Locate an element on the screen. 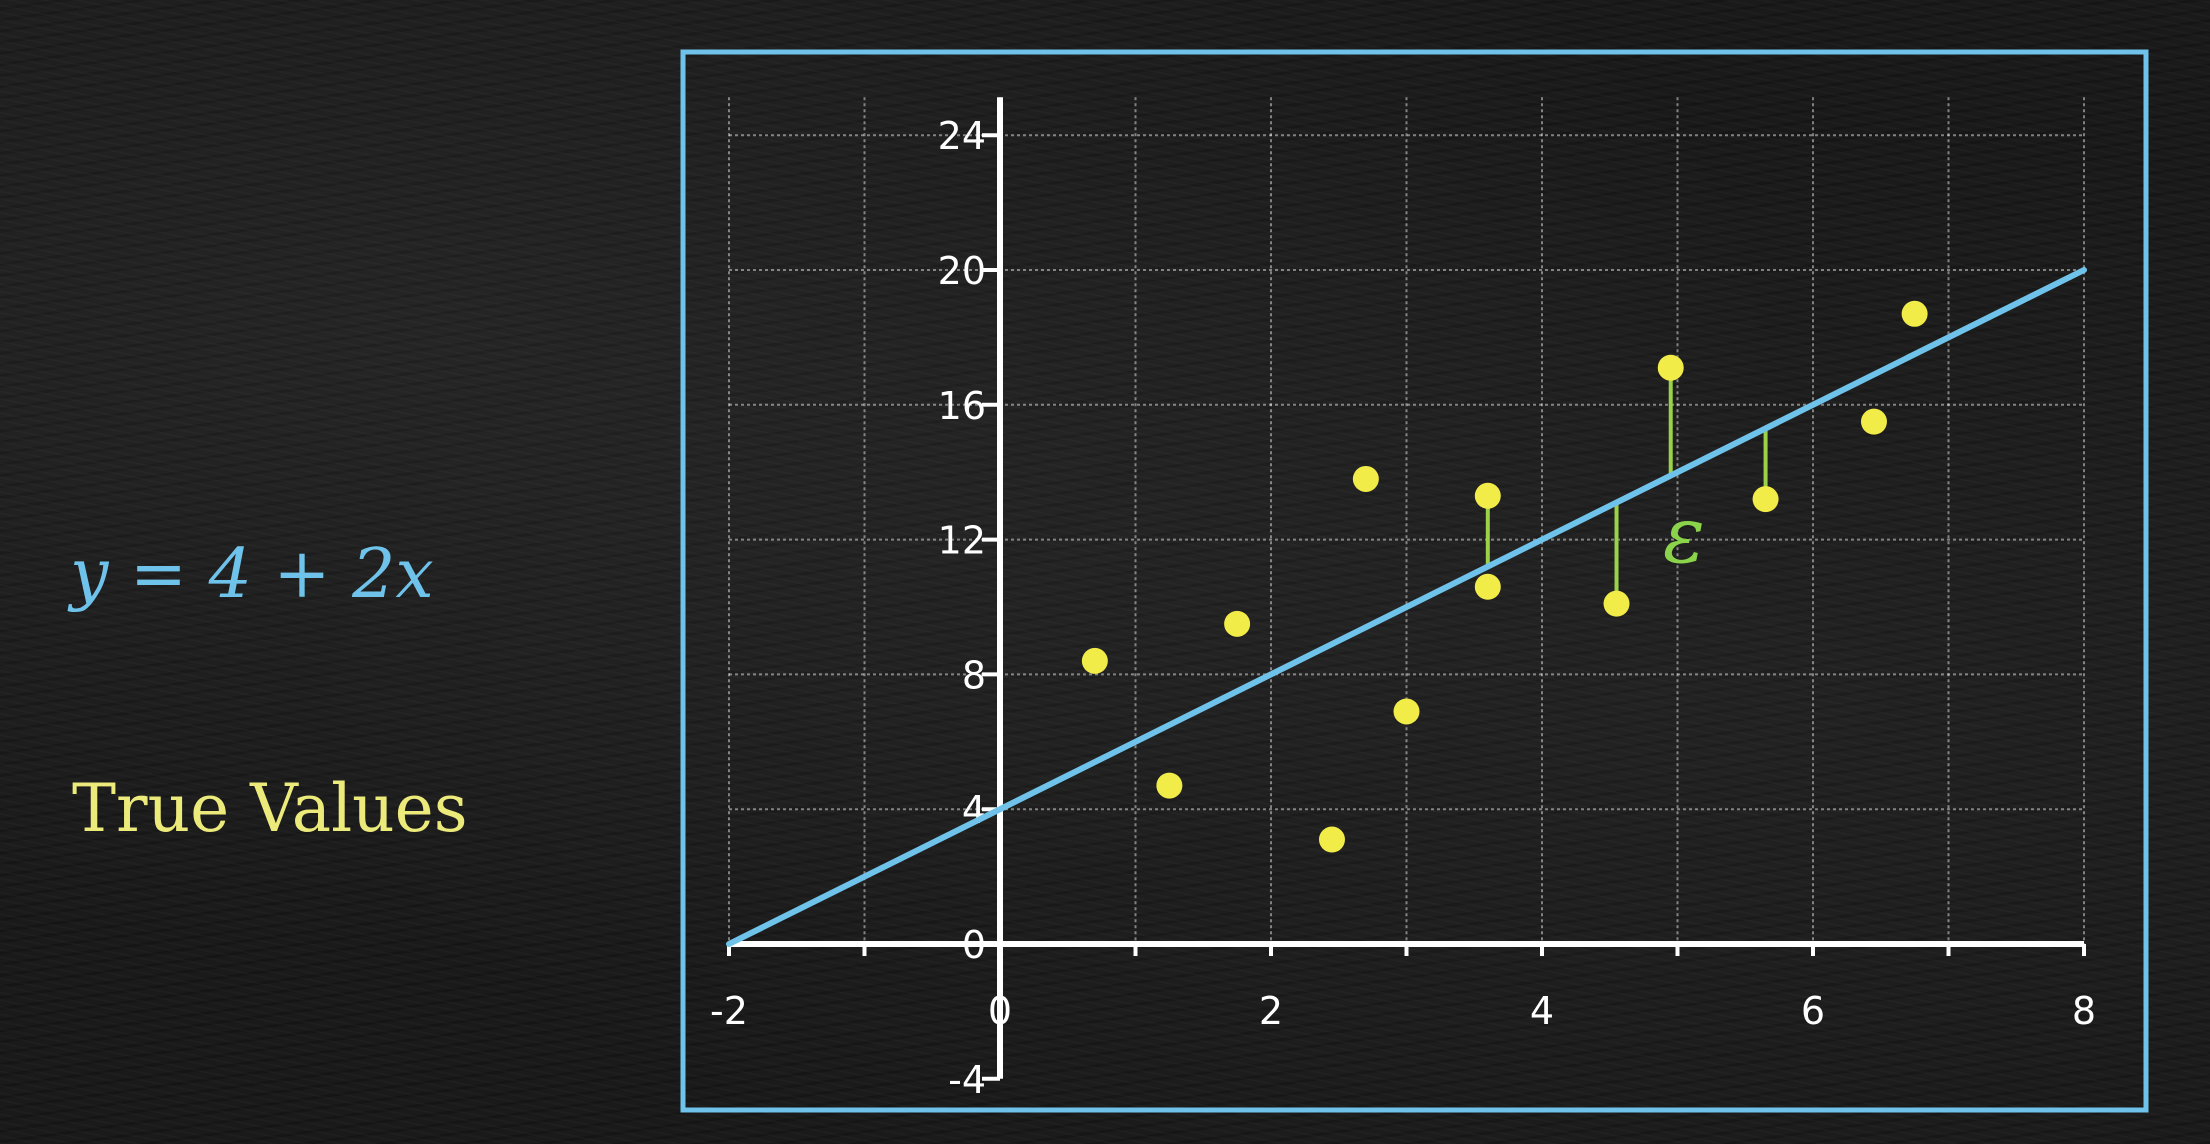 The width and height of the screenshot is (2210, 1144). y-tick-label: 12 is located at coordinates (962, 541).